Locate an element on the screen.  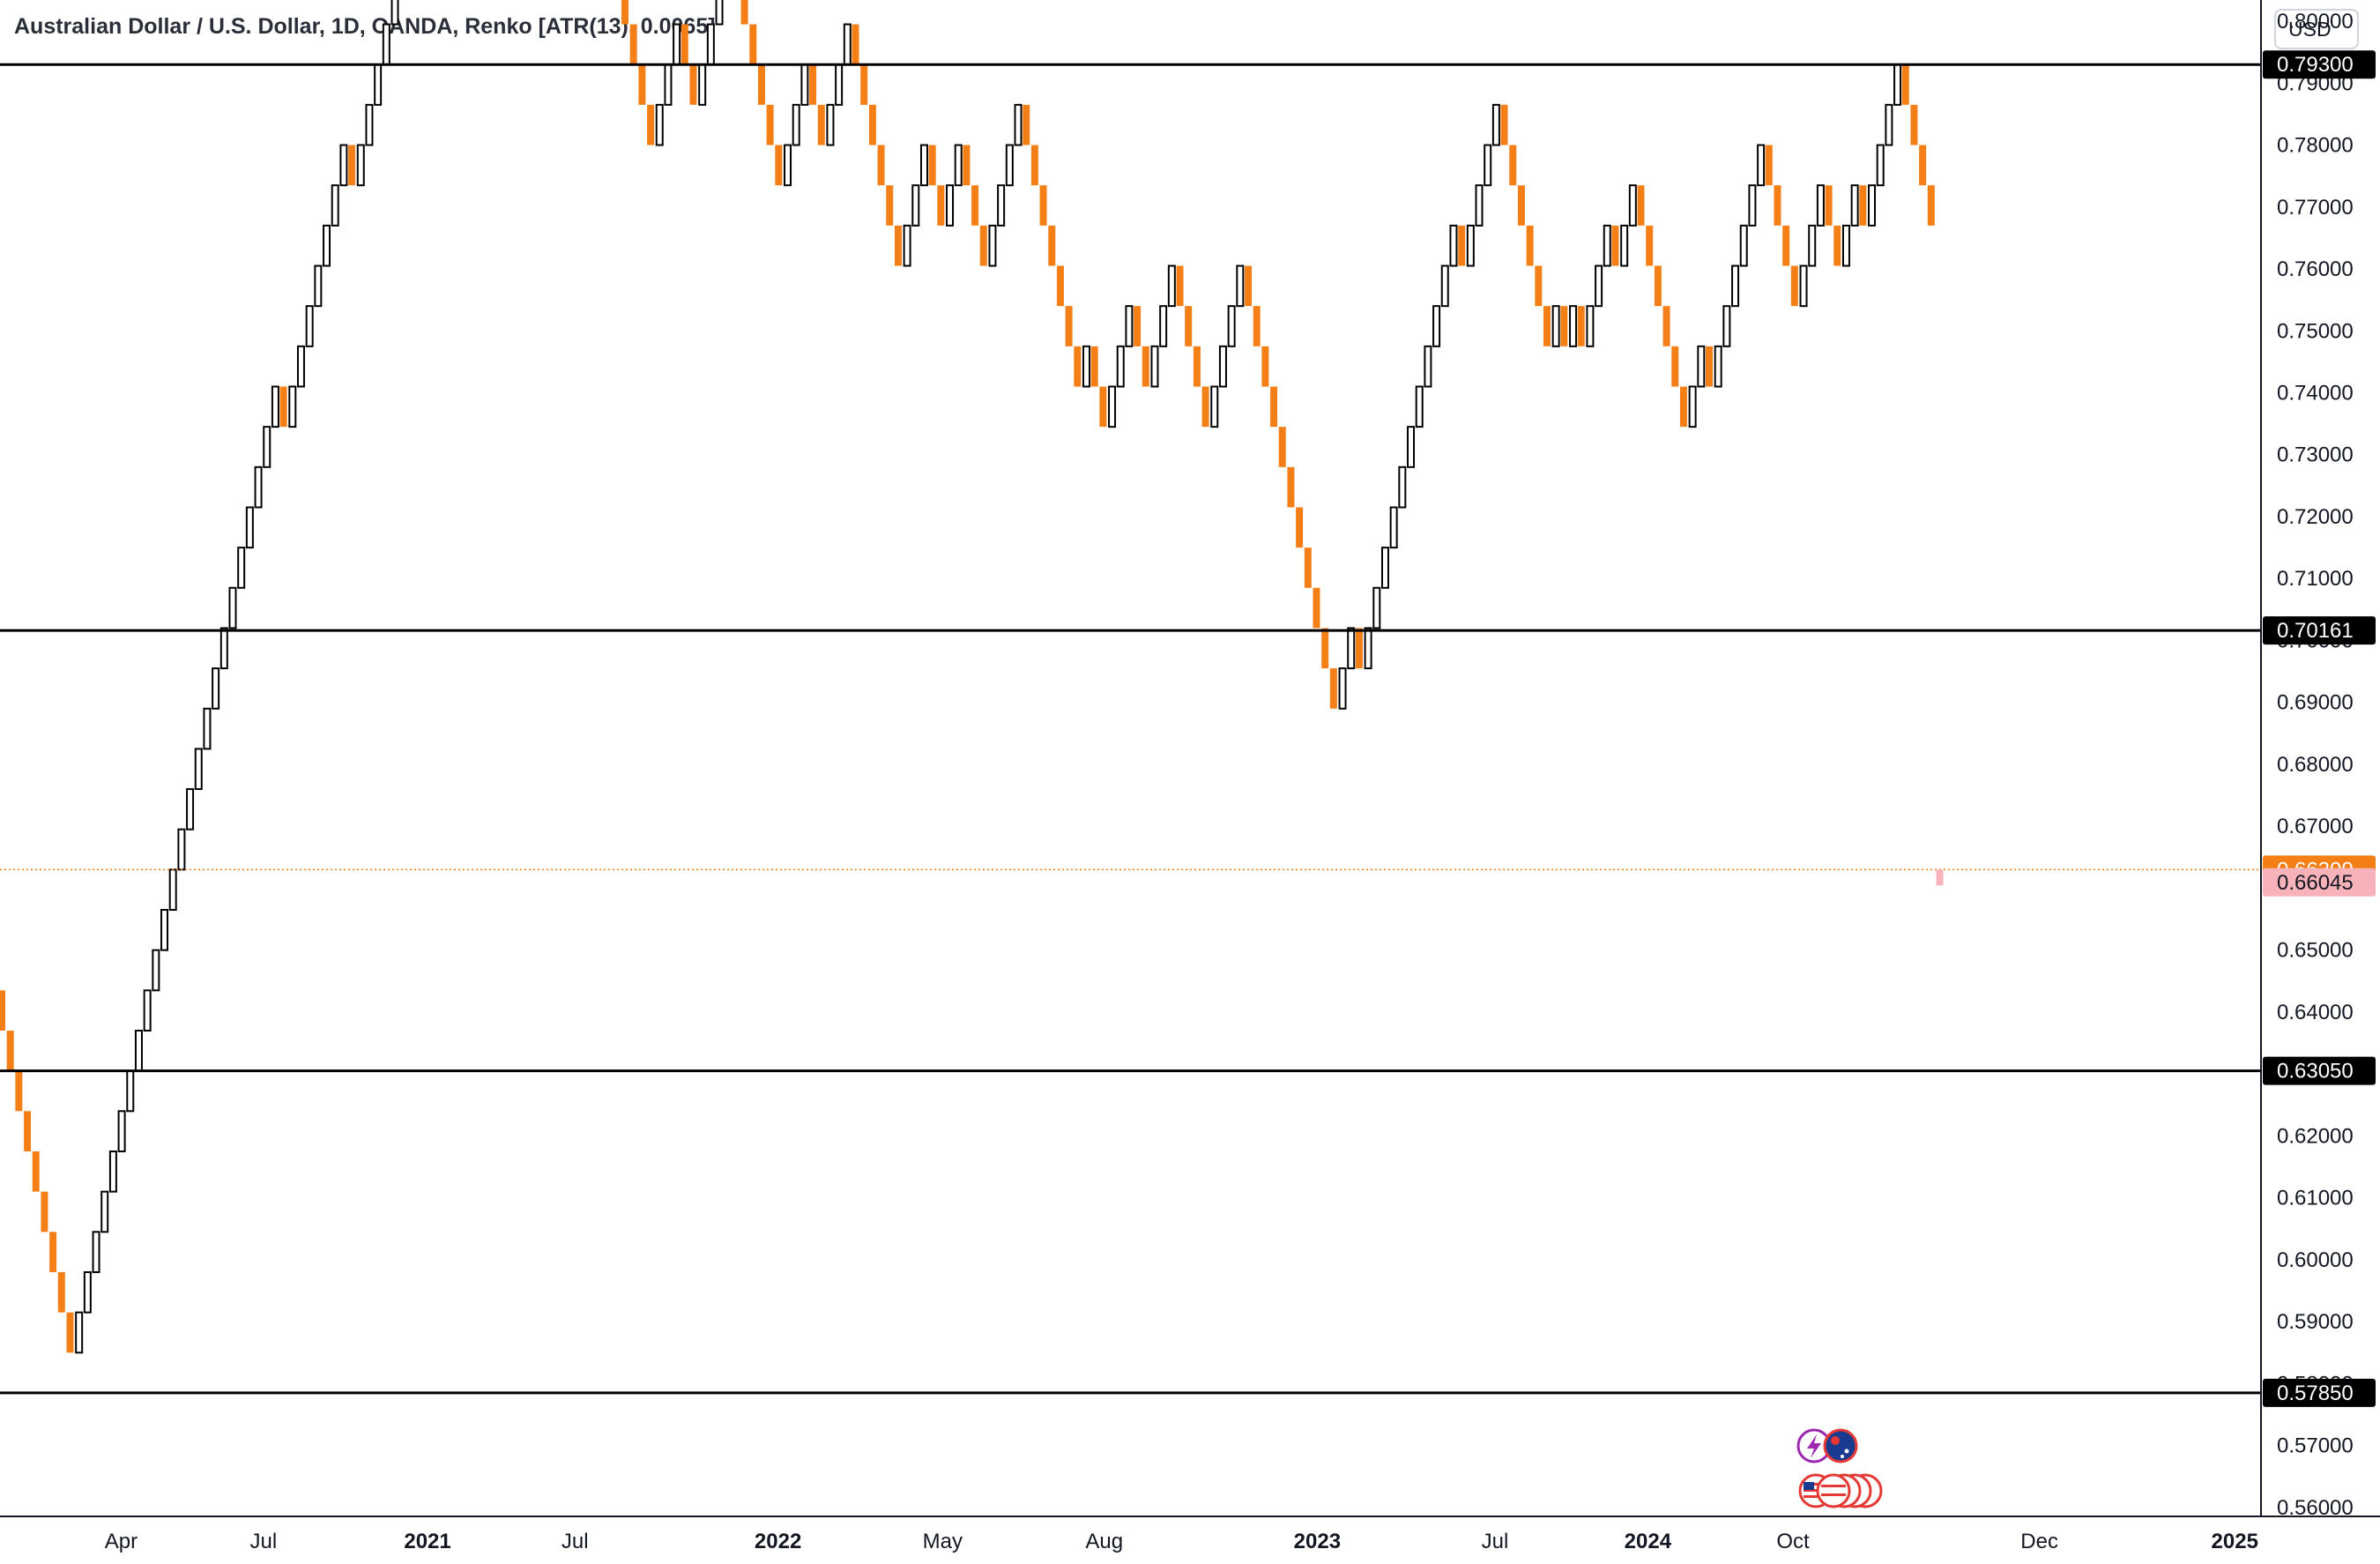
current-price-label: 0.66045 is located at coordinates (2319, 883).